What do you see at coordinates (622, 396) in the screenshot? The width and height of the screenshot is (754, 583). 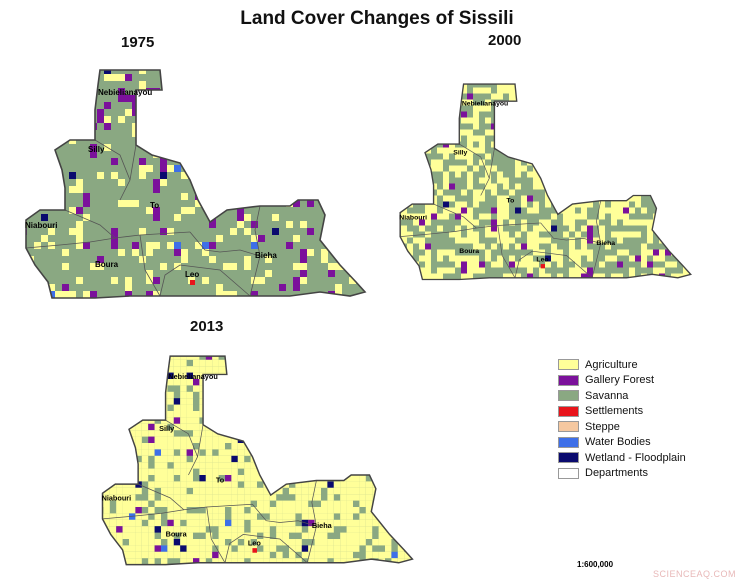 I see `legend-item-savanna: Savanna` at bounding box center [622, 396].